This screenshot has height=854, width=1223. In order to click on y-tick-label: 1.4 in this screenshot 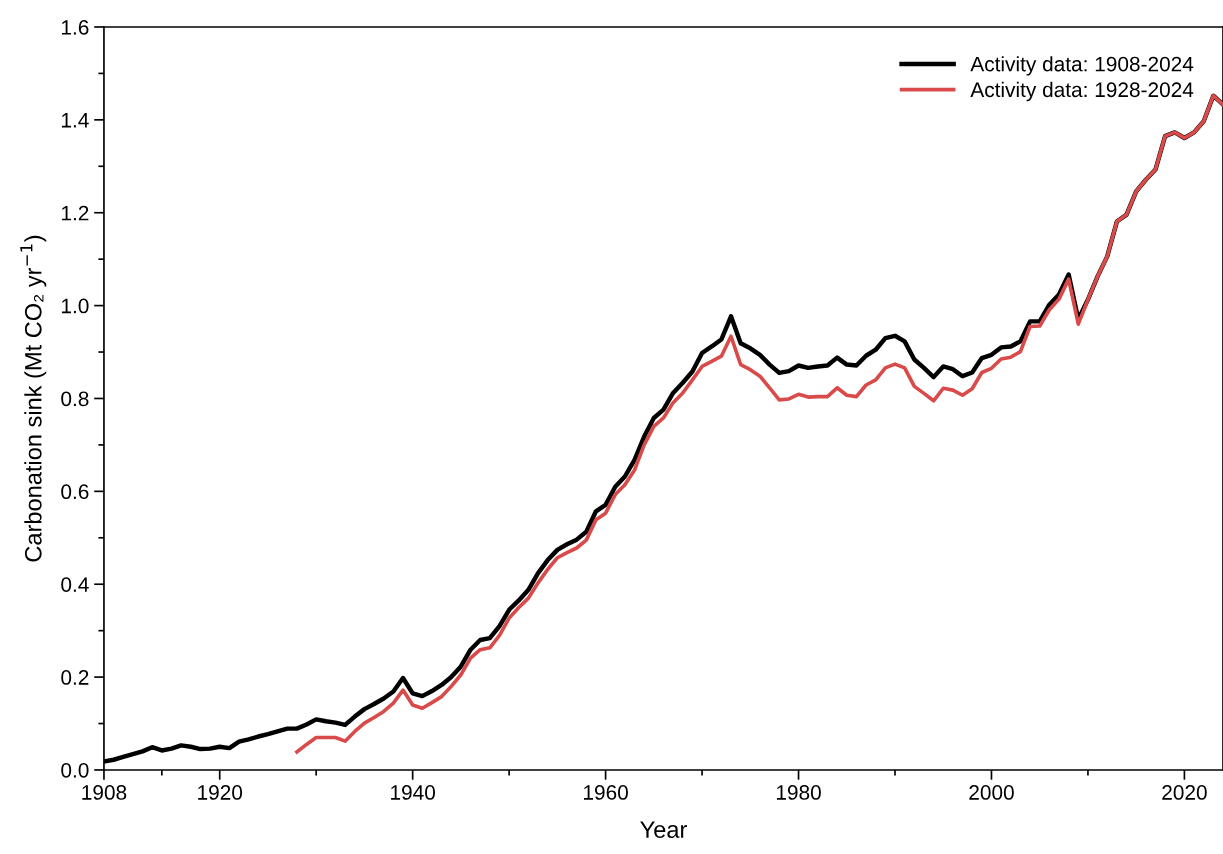, I will do `click(75, 120)`.